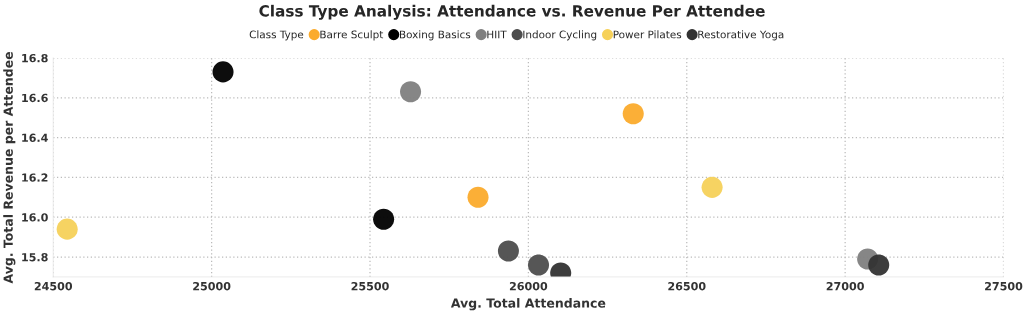  Describe the element at coordinates (212, 286) in the screenshot. I see `x-tick-label: 25000` at that location.